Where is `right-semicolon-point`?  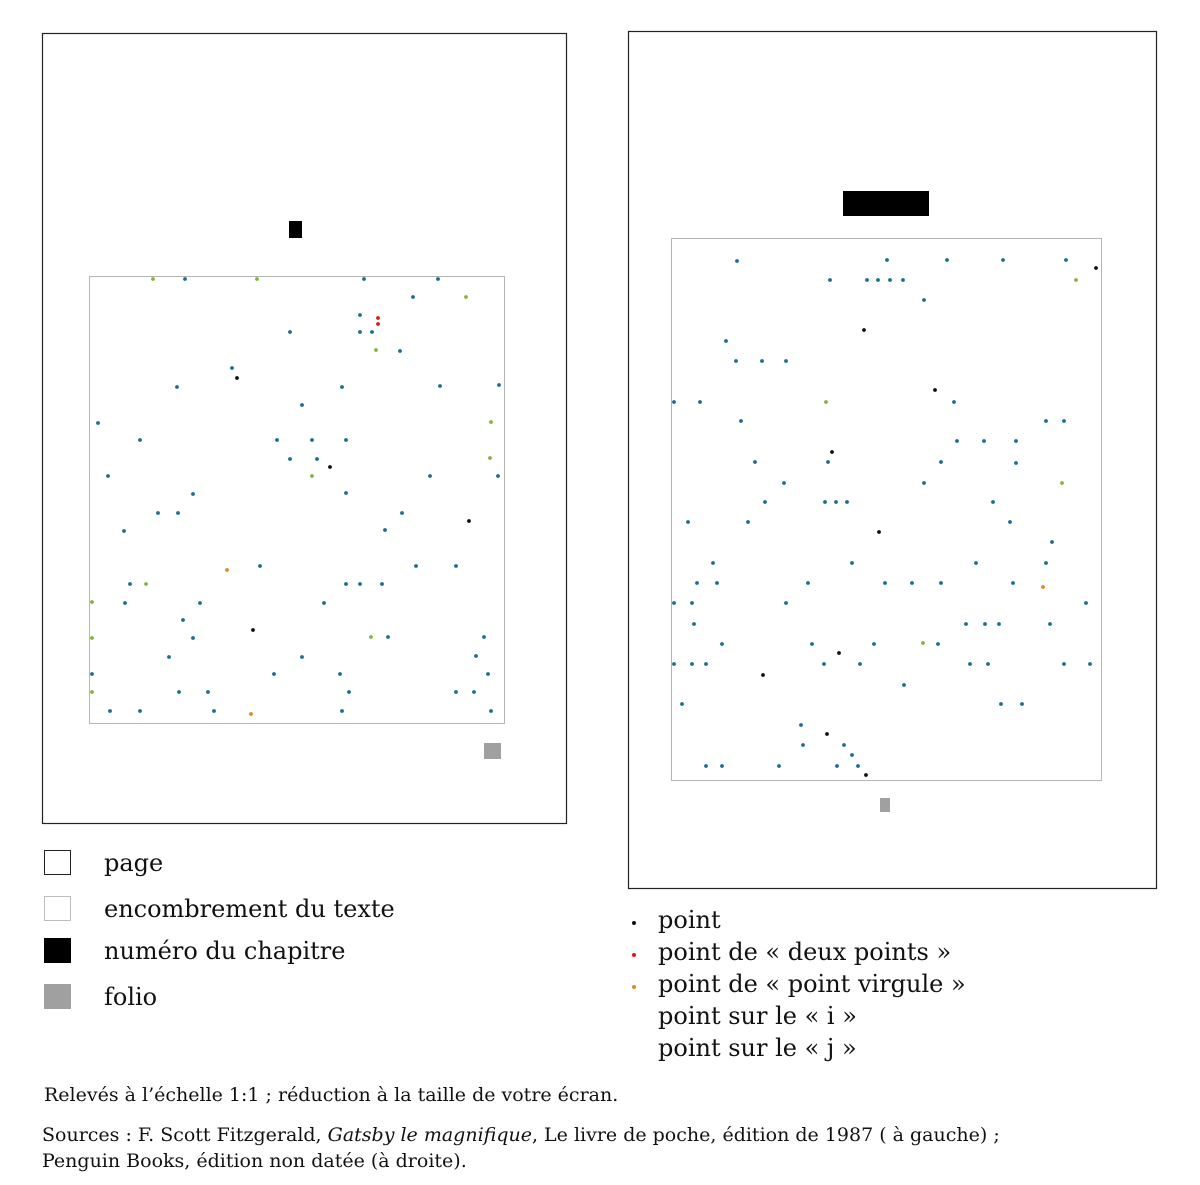 right-semicolon-point is located at coordinates (1043, 587).